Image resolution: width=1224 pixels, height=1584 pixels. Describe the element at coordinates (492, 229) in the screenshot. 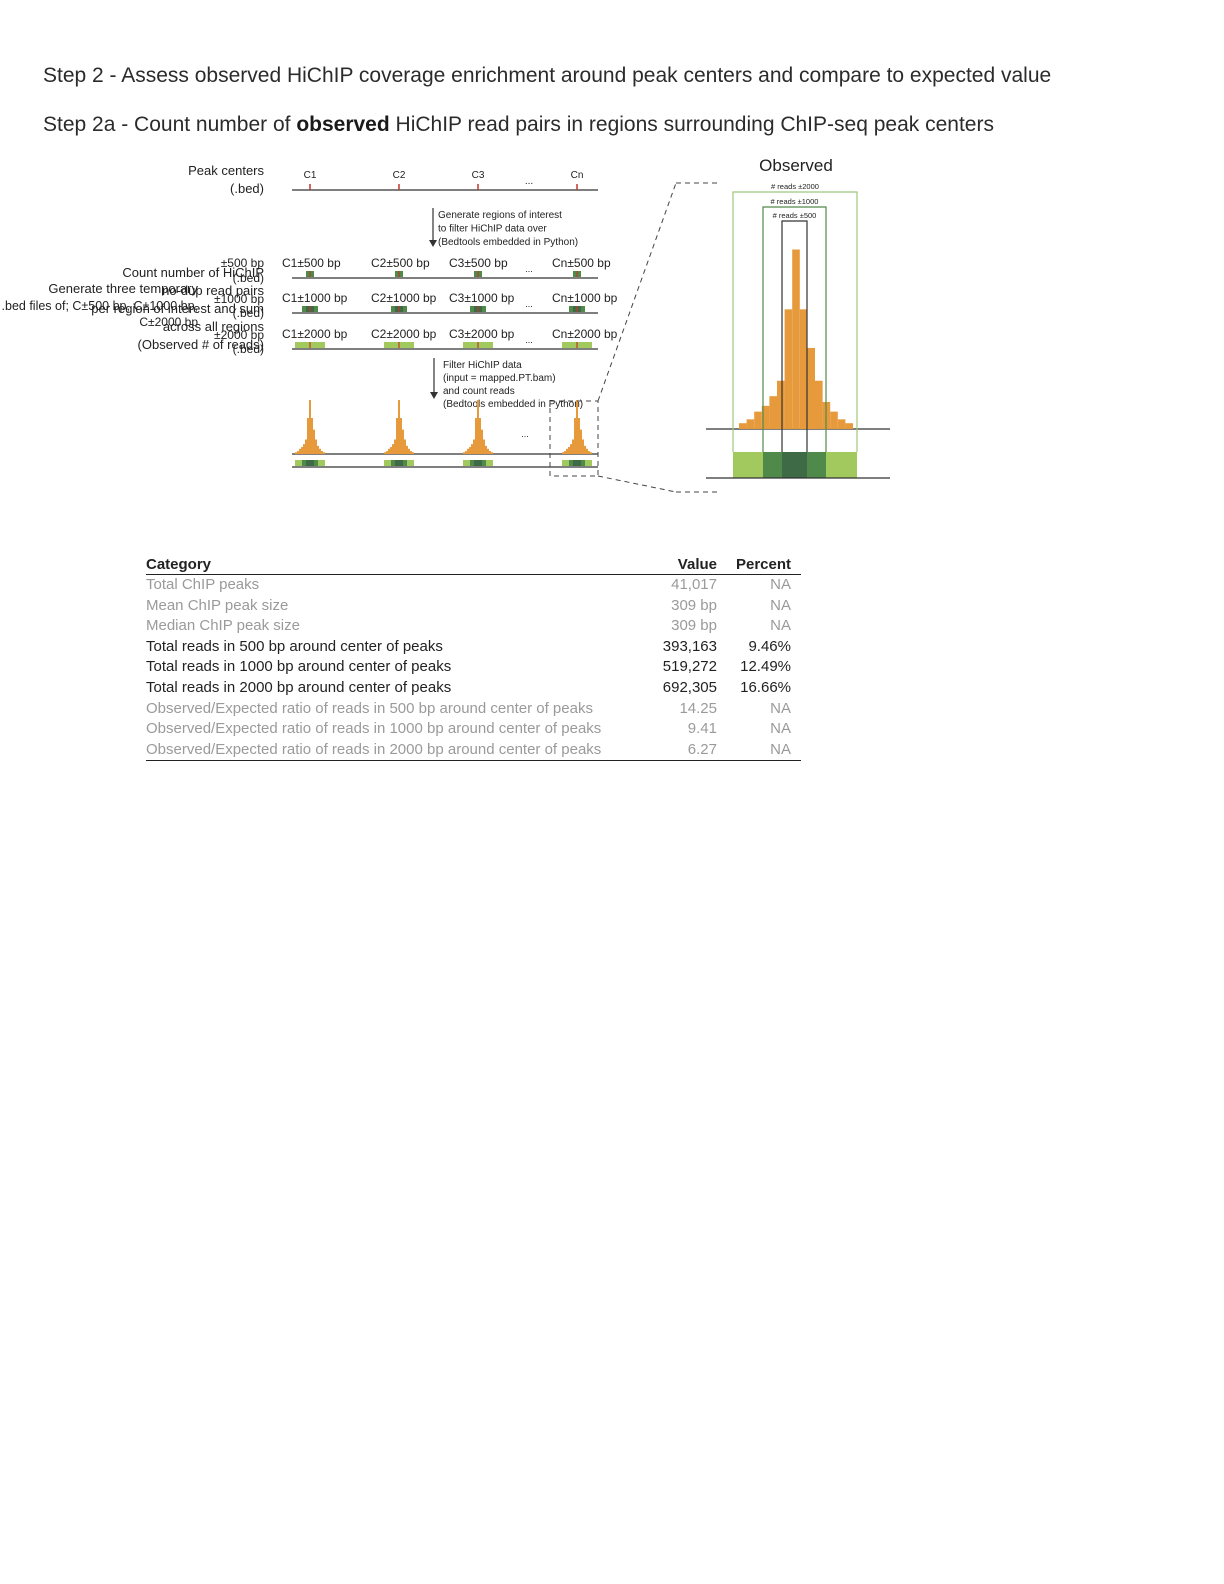

I see `generate-step-text: to filter HiChIP data over` at that location.